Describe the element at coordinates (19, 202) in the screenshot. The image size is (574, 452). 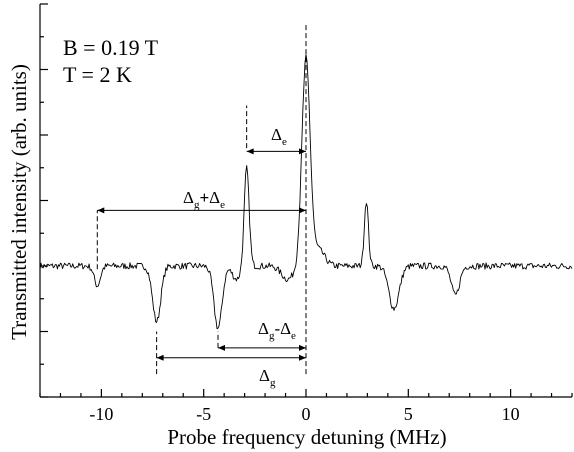
I see `y-axis-title: Transmitted intensity (arb. units)` at that location.